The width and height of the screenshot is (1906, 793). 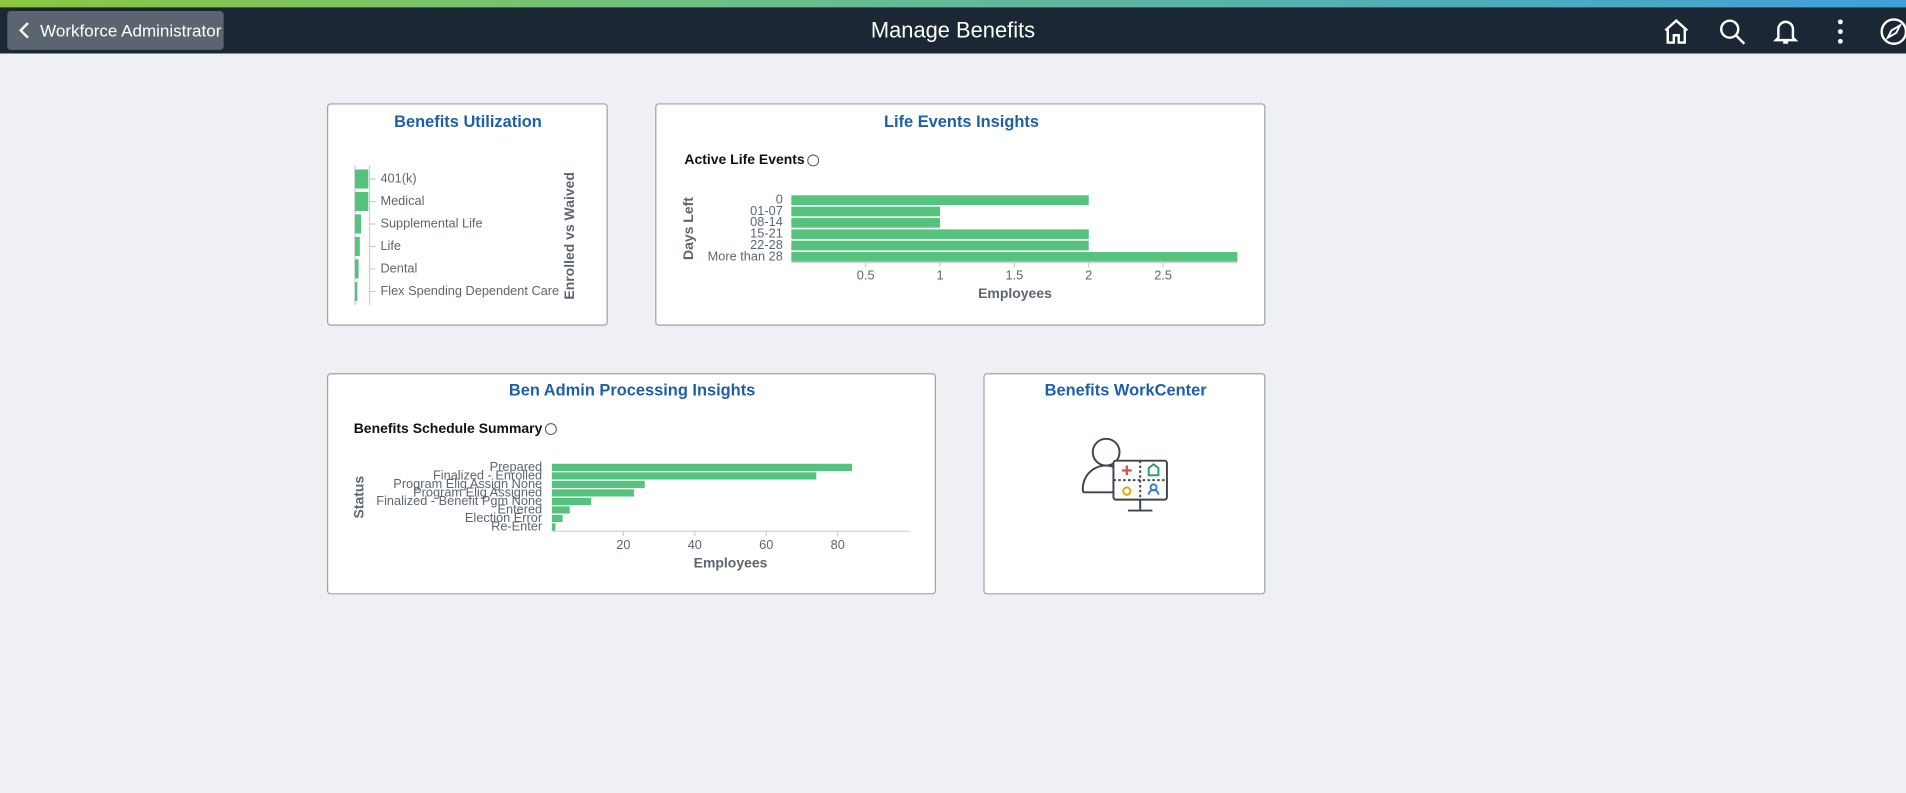 What do you see at coordinates (1892, 31) in the screenshot?
I see `navbar-icon` at bounding box center [1892, 31].